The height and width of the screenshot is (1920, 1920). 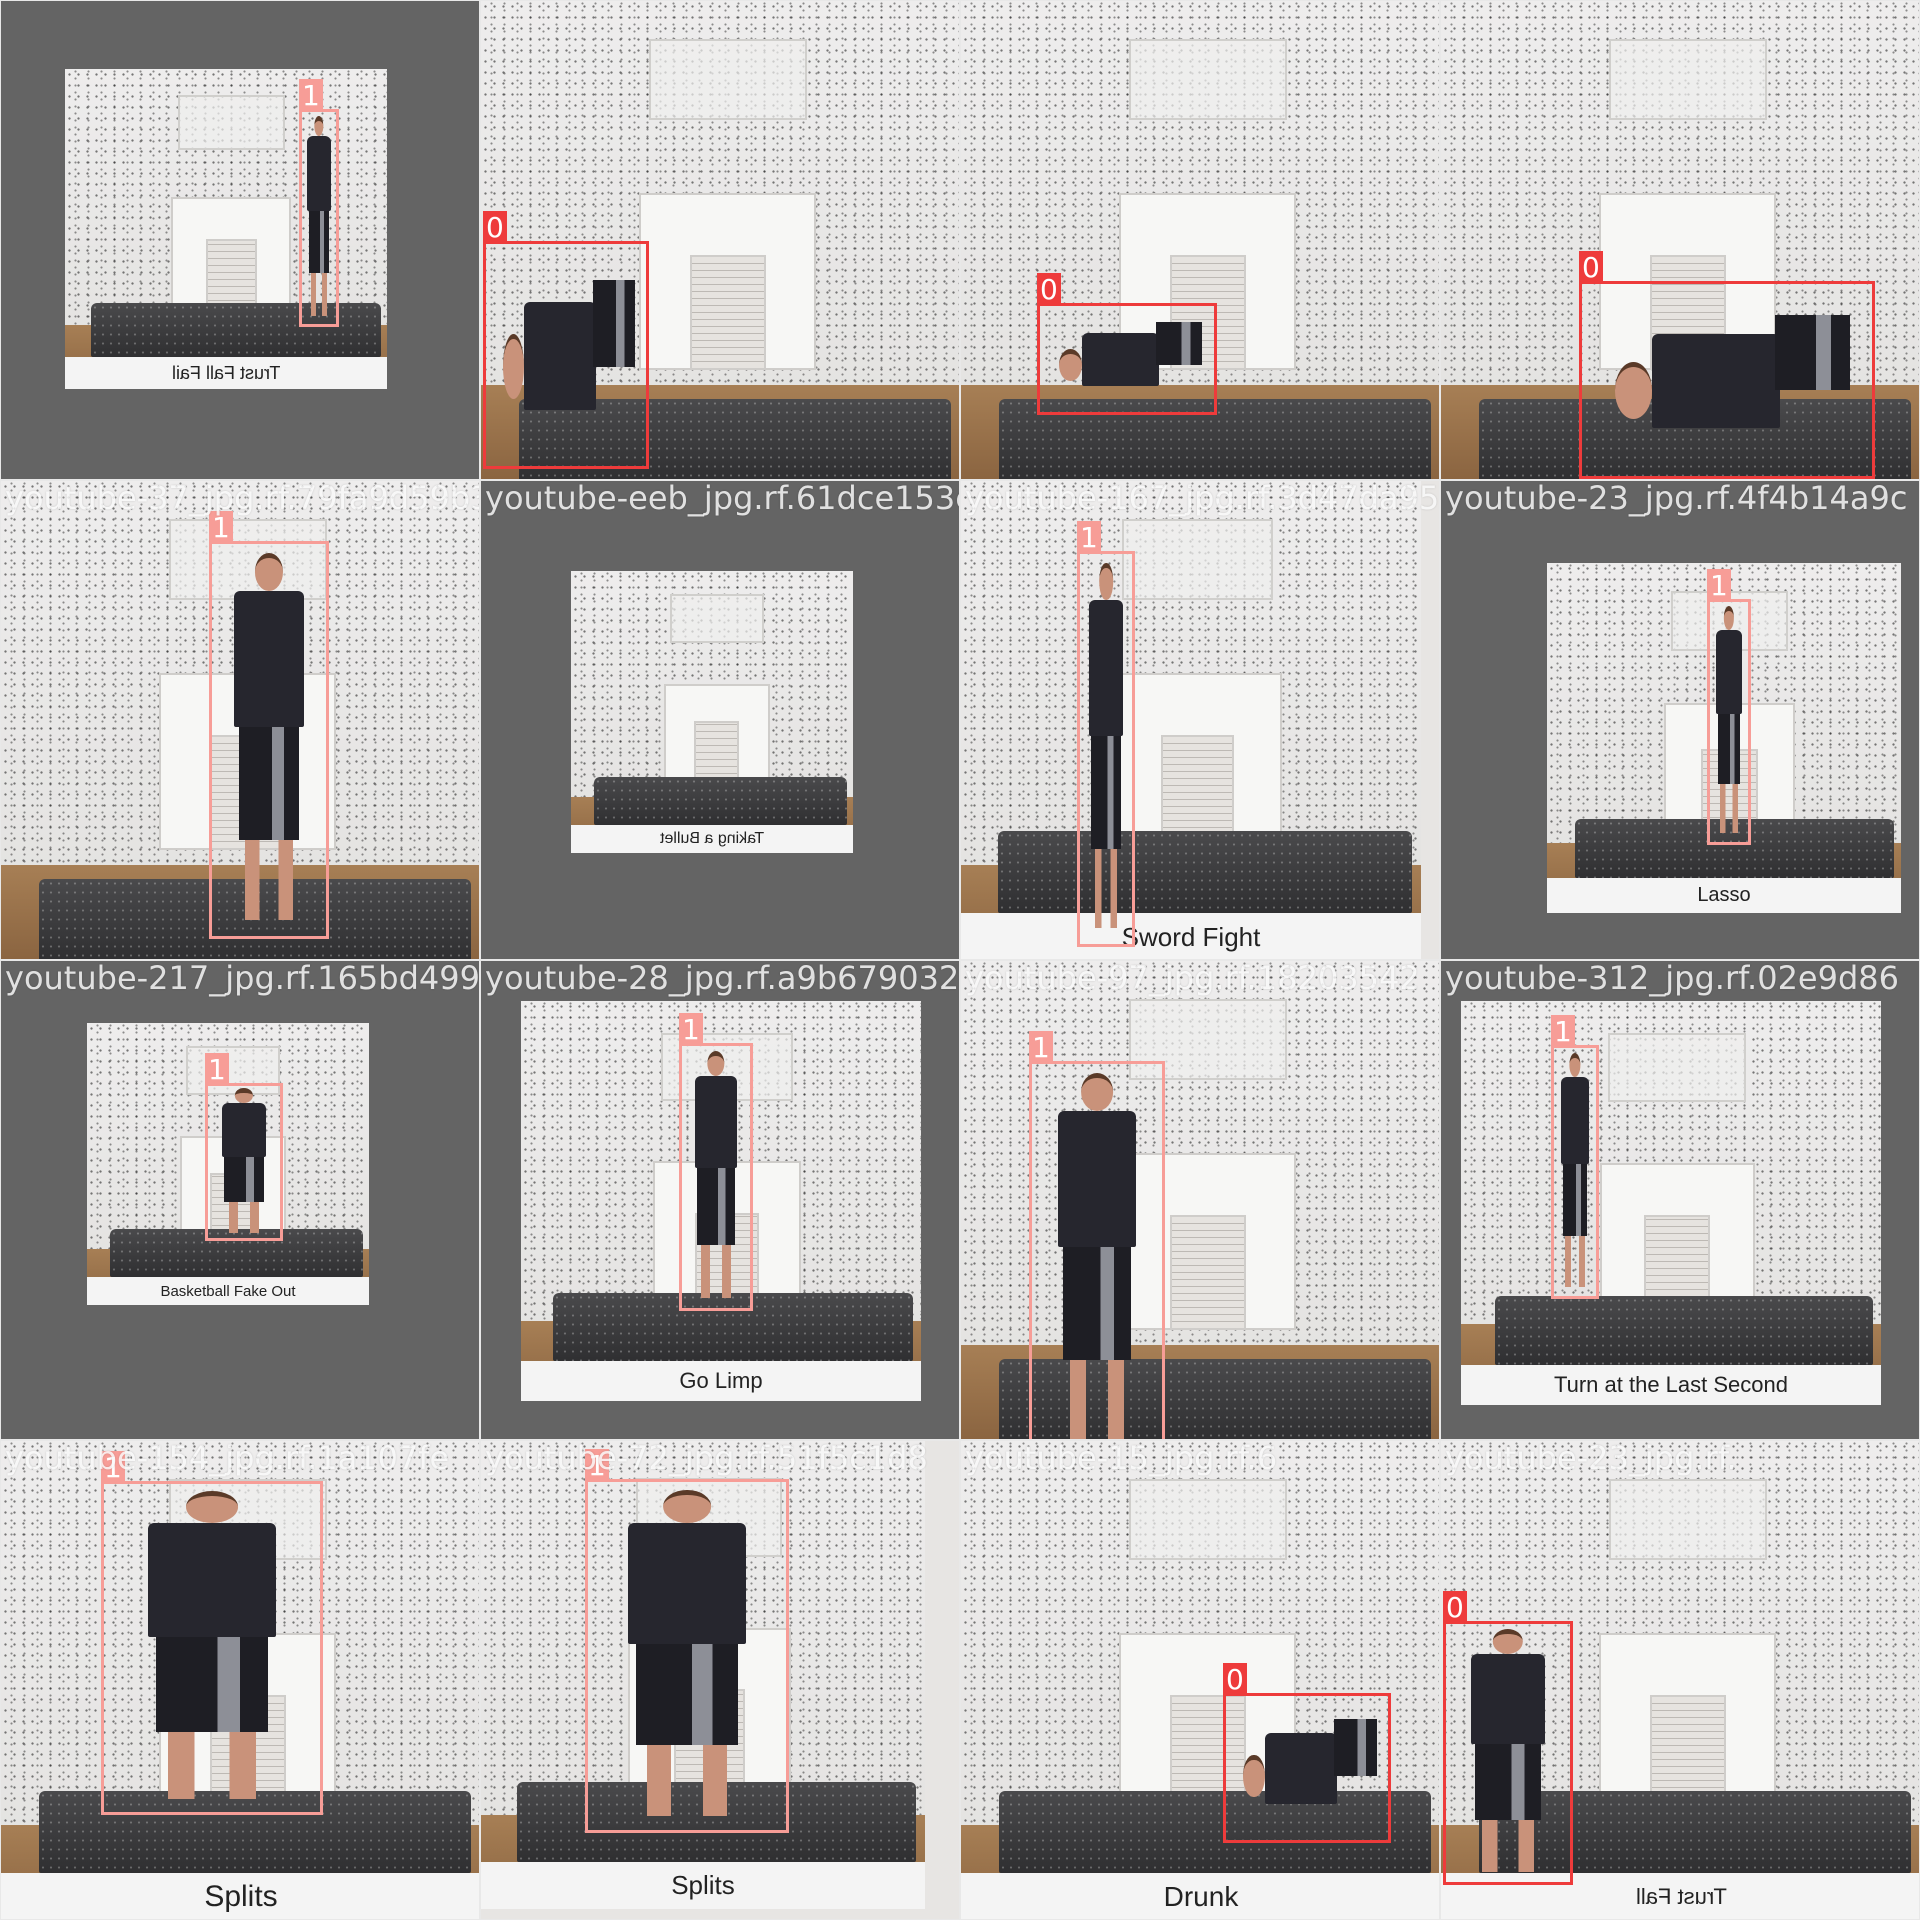 I want to click on video-caption: Trust Fall Fail, so click(x=226, y=373).